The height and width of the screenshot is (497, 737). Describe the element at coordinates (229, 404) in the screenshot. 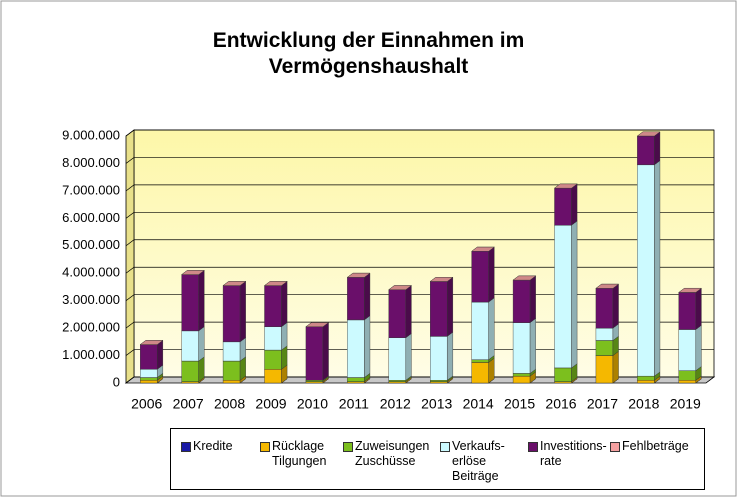

I see `x-tick-label: 2008` at that location.